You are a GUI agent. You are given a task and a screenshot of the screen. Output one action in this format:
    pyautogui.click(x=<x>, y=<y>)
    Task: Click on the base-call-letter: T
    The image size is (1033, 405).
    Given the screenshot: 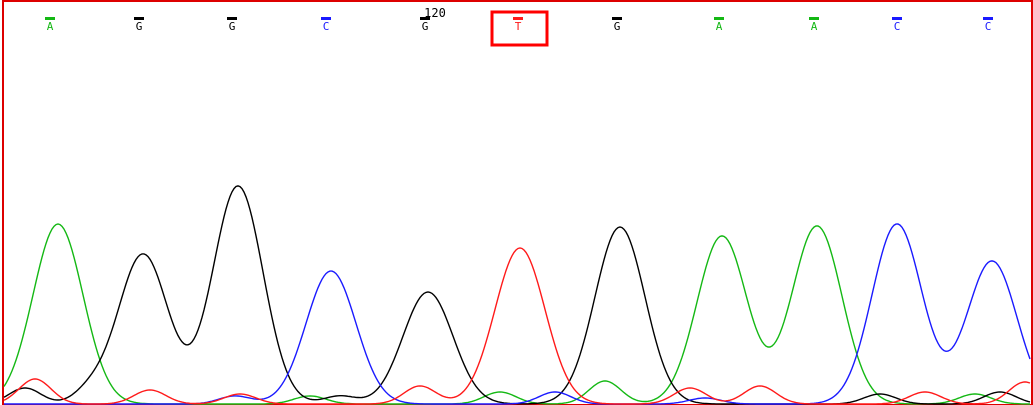 What is the action you would take?
    pyautogui.click(x=518, y=26)
    